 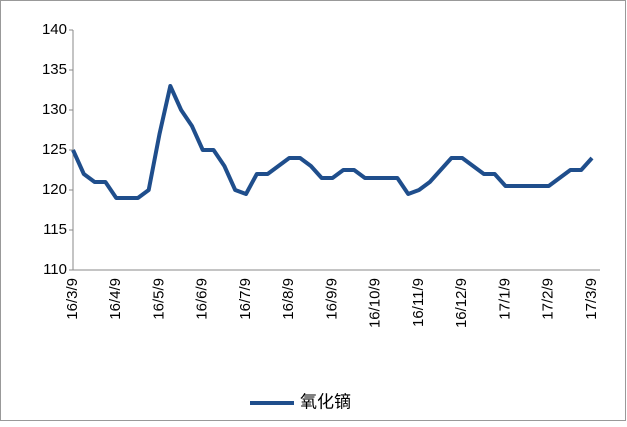 What do you see at coordinates (504, 299) in the screenshot?
I see `x-tick-label: 17/1/9` at bounding box center [504, 299].